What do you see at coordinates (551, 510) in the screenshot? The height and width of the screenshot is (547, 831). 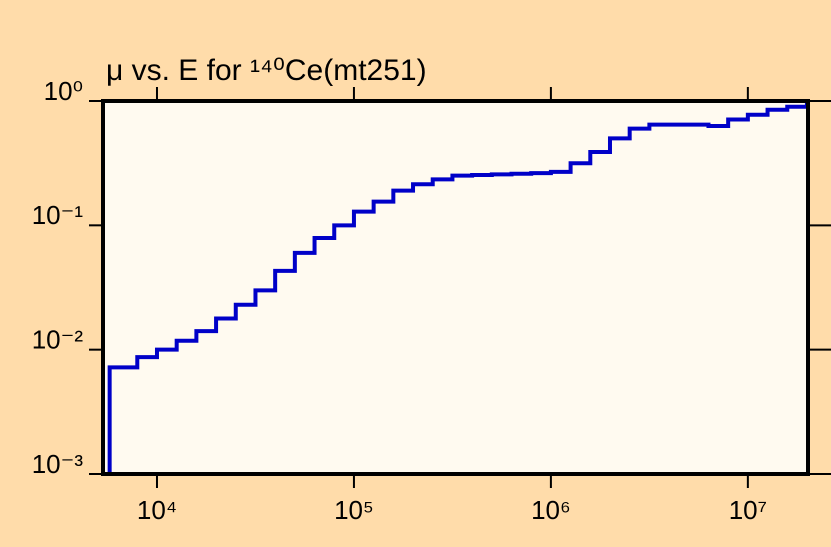 I see `x-tick-label: 10⁶` at bounding box center [551, 510].